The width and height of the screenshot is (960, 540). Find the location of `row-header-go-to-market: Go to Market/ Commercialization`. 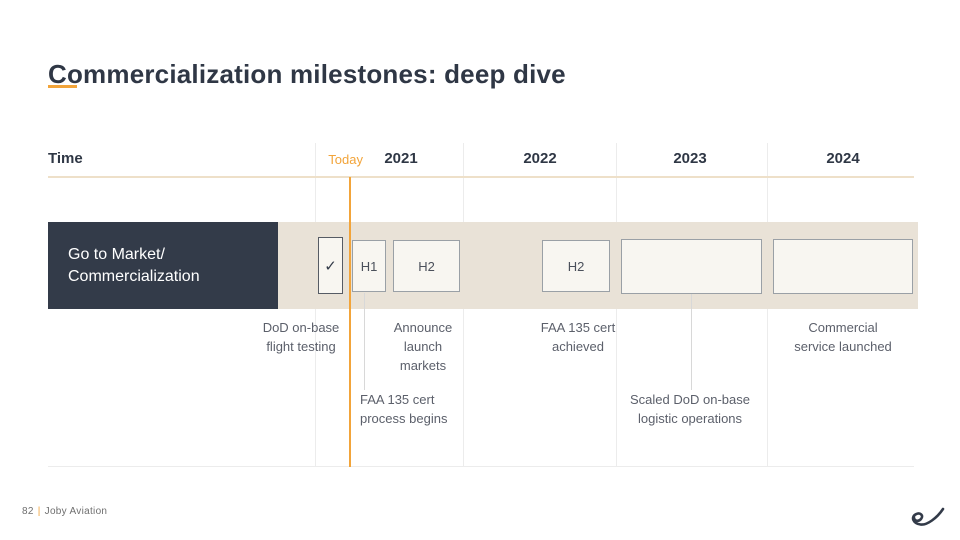

row-header-go-to-market: Go to Market/ Commercialization is located at coordinates (163, 265).